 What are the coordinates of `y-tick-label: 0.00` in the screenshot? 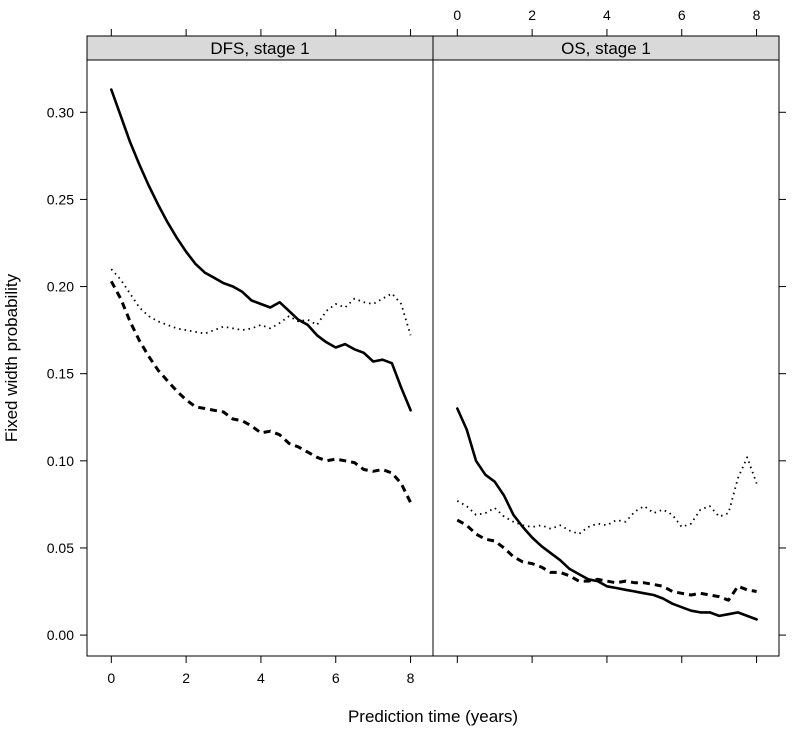 It's located at (60, 635).